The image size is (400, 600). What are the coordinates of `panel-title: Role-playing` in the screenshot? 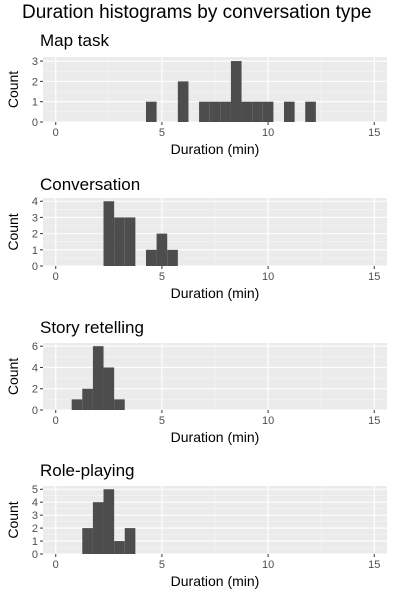 It's located at (87, 470).